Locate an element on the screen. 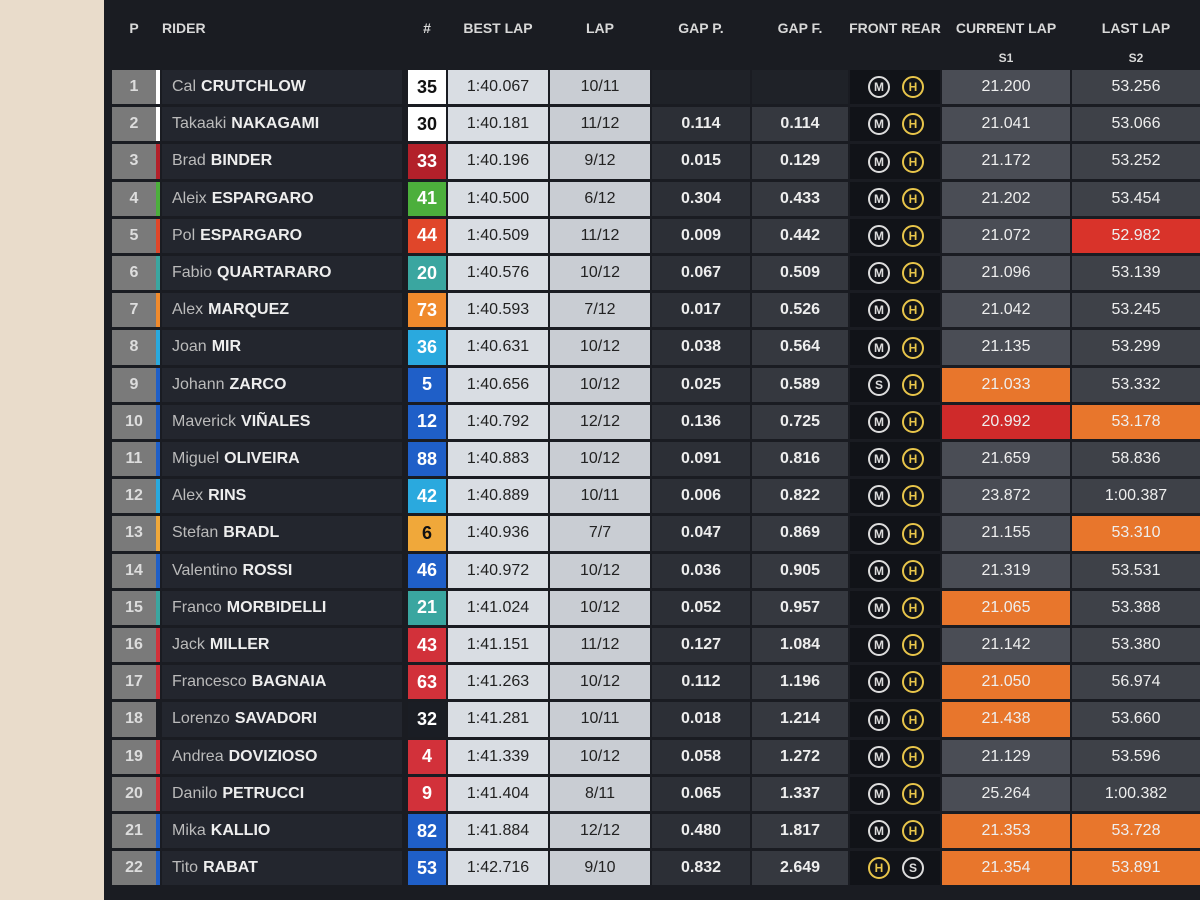  gap: 0.869 is located at coordinates (800, 533).